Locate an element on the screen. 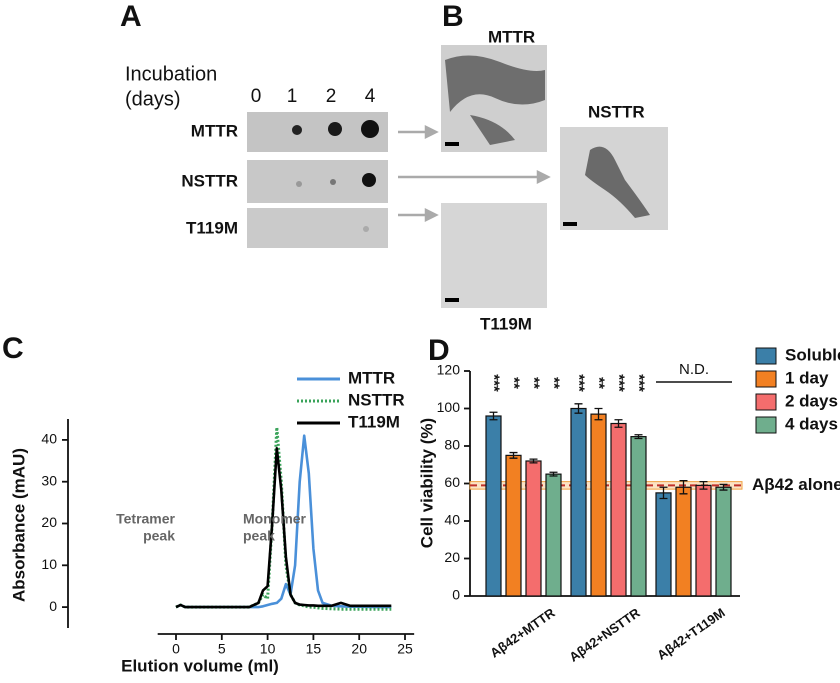 The height and width of the screenshot is (683, 840). row-label: T119M is located at coordinates (212, 227).